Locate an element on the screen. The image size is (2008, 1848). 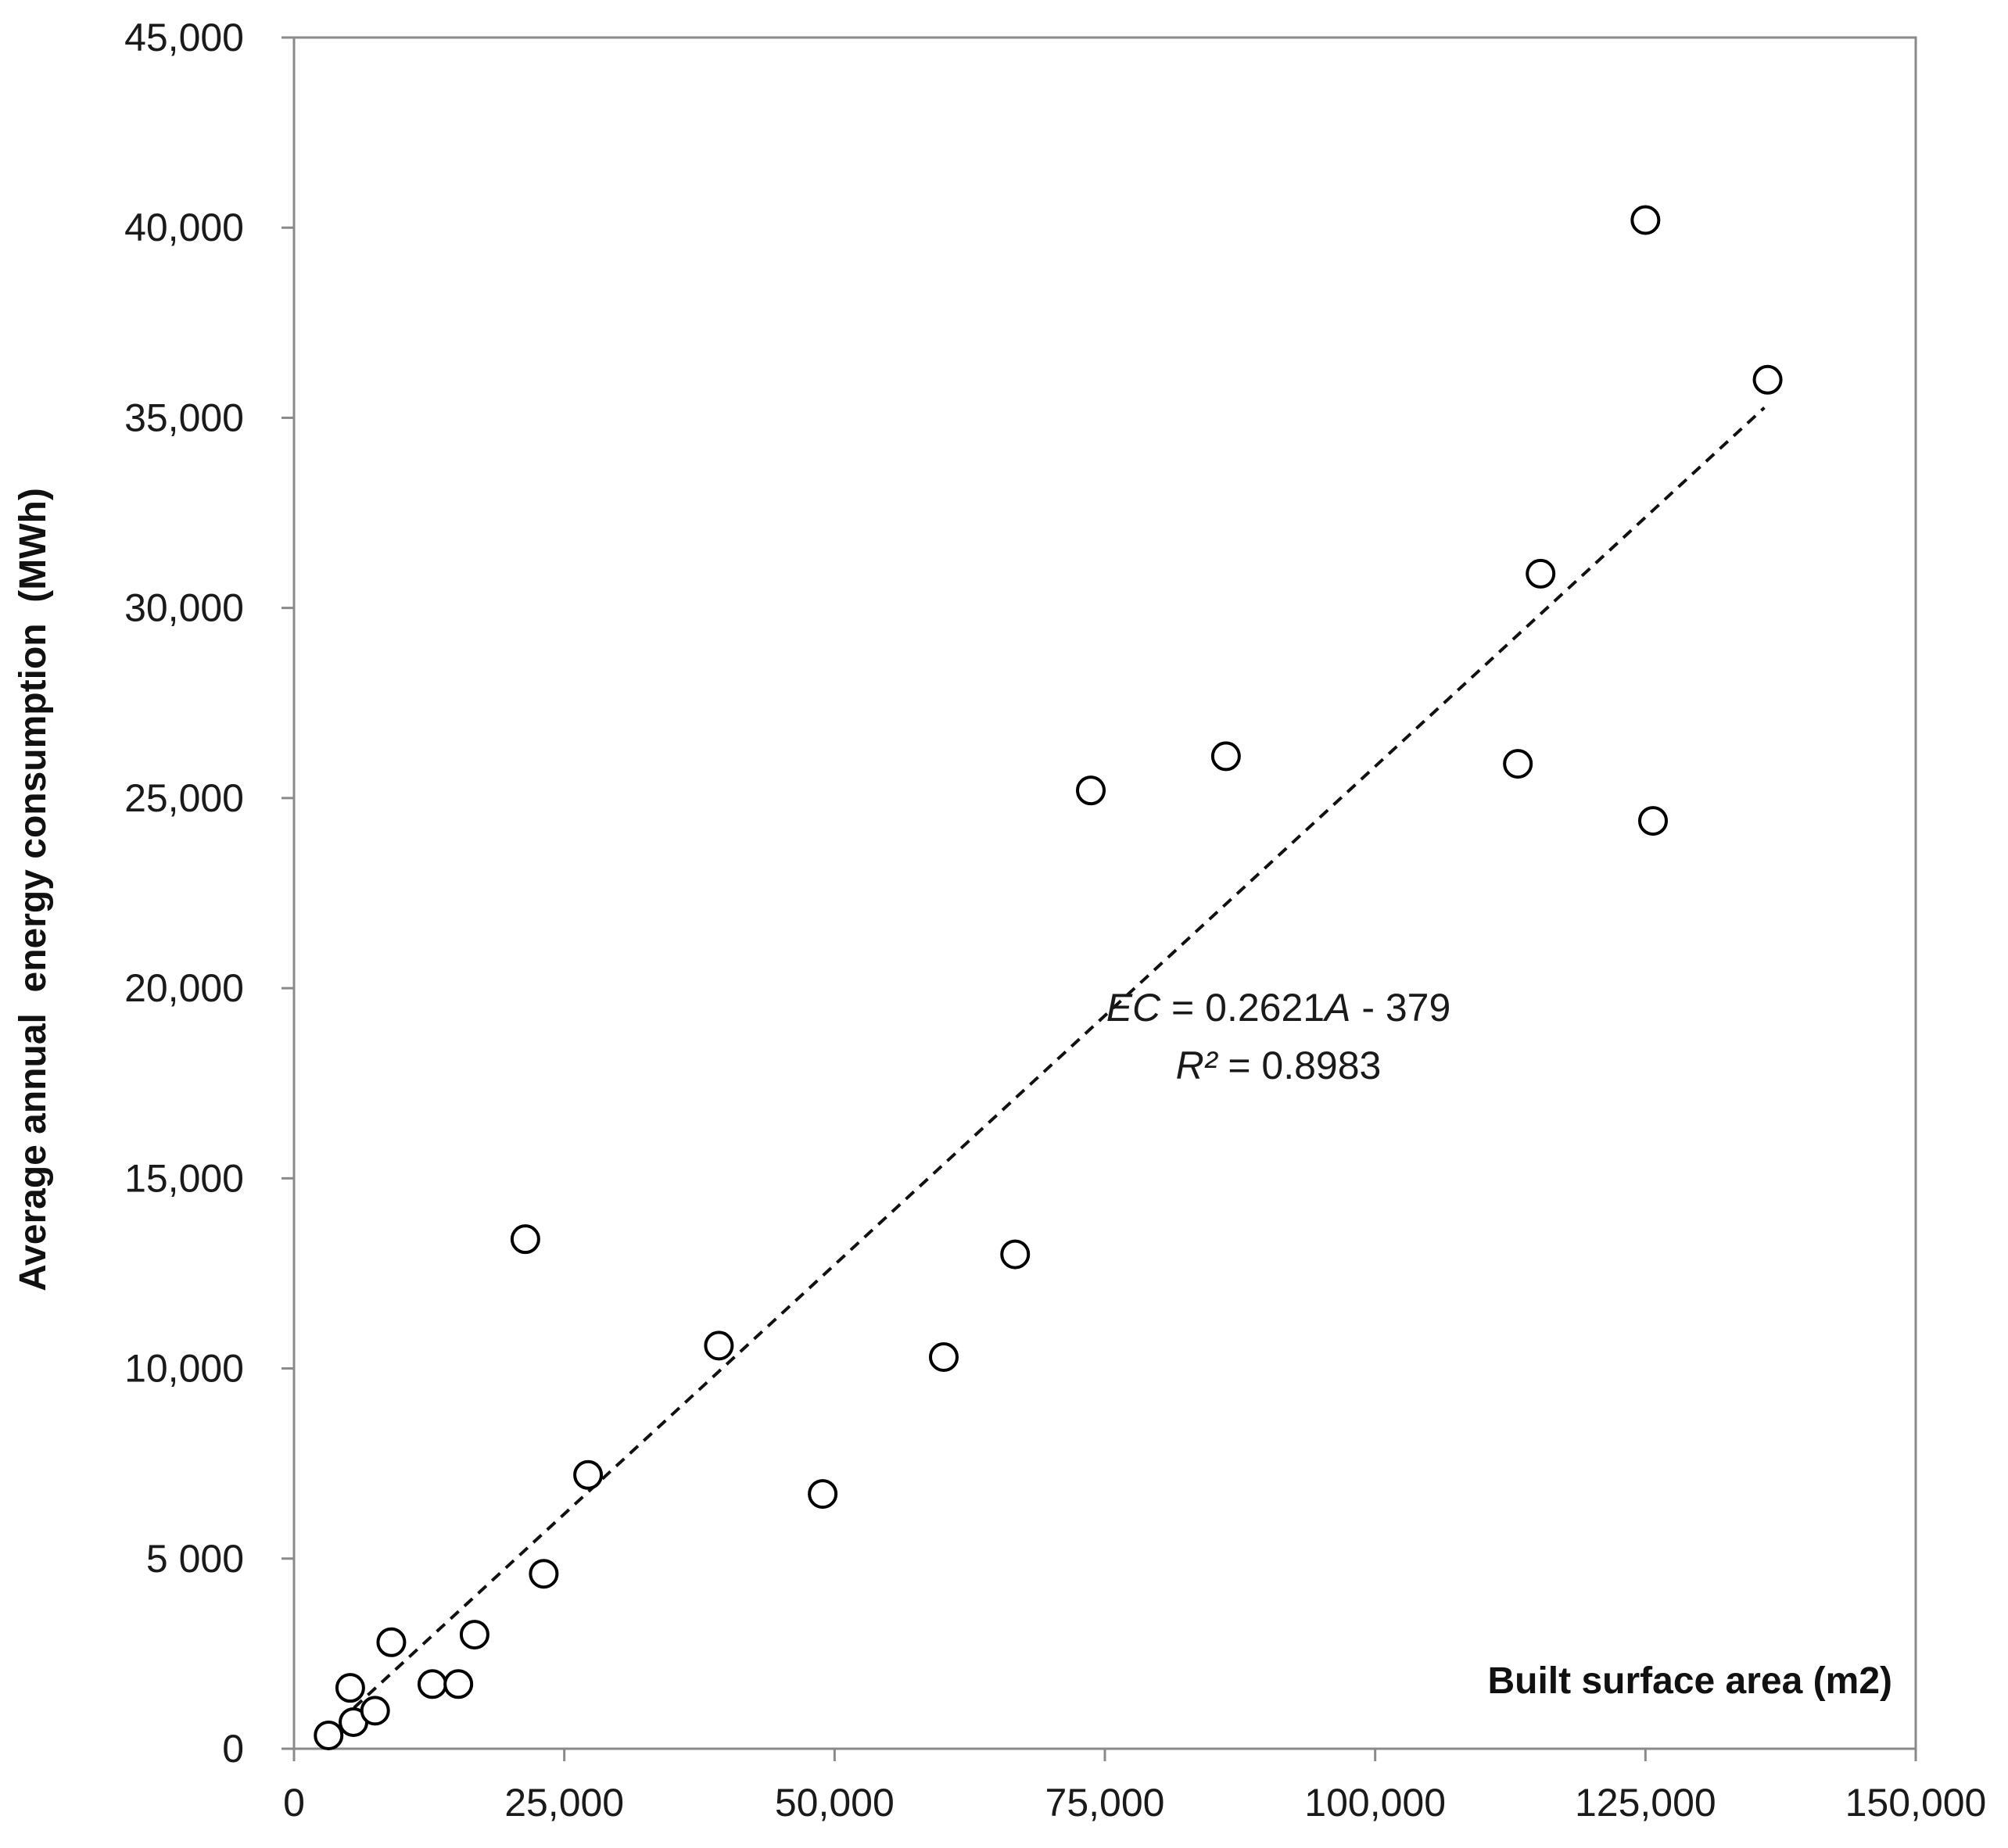
y-tick-label: 15,000 is located at coordinates (184, 1178).